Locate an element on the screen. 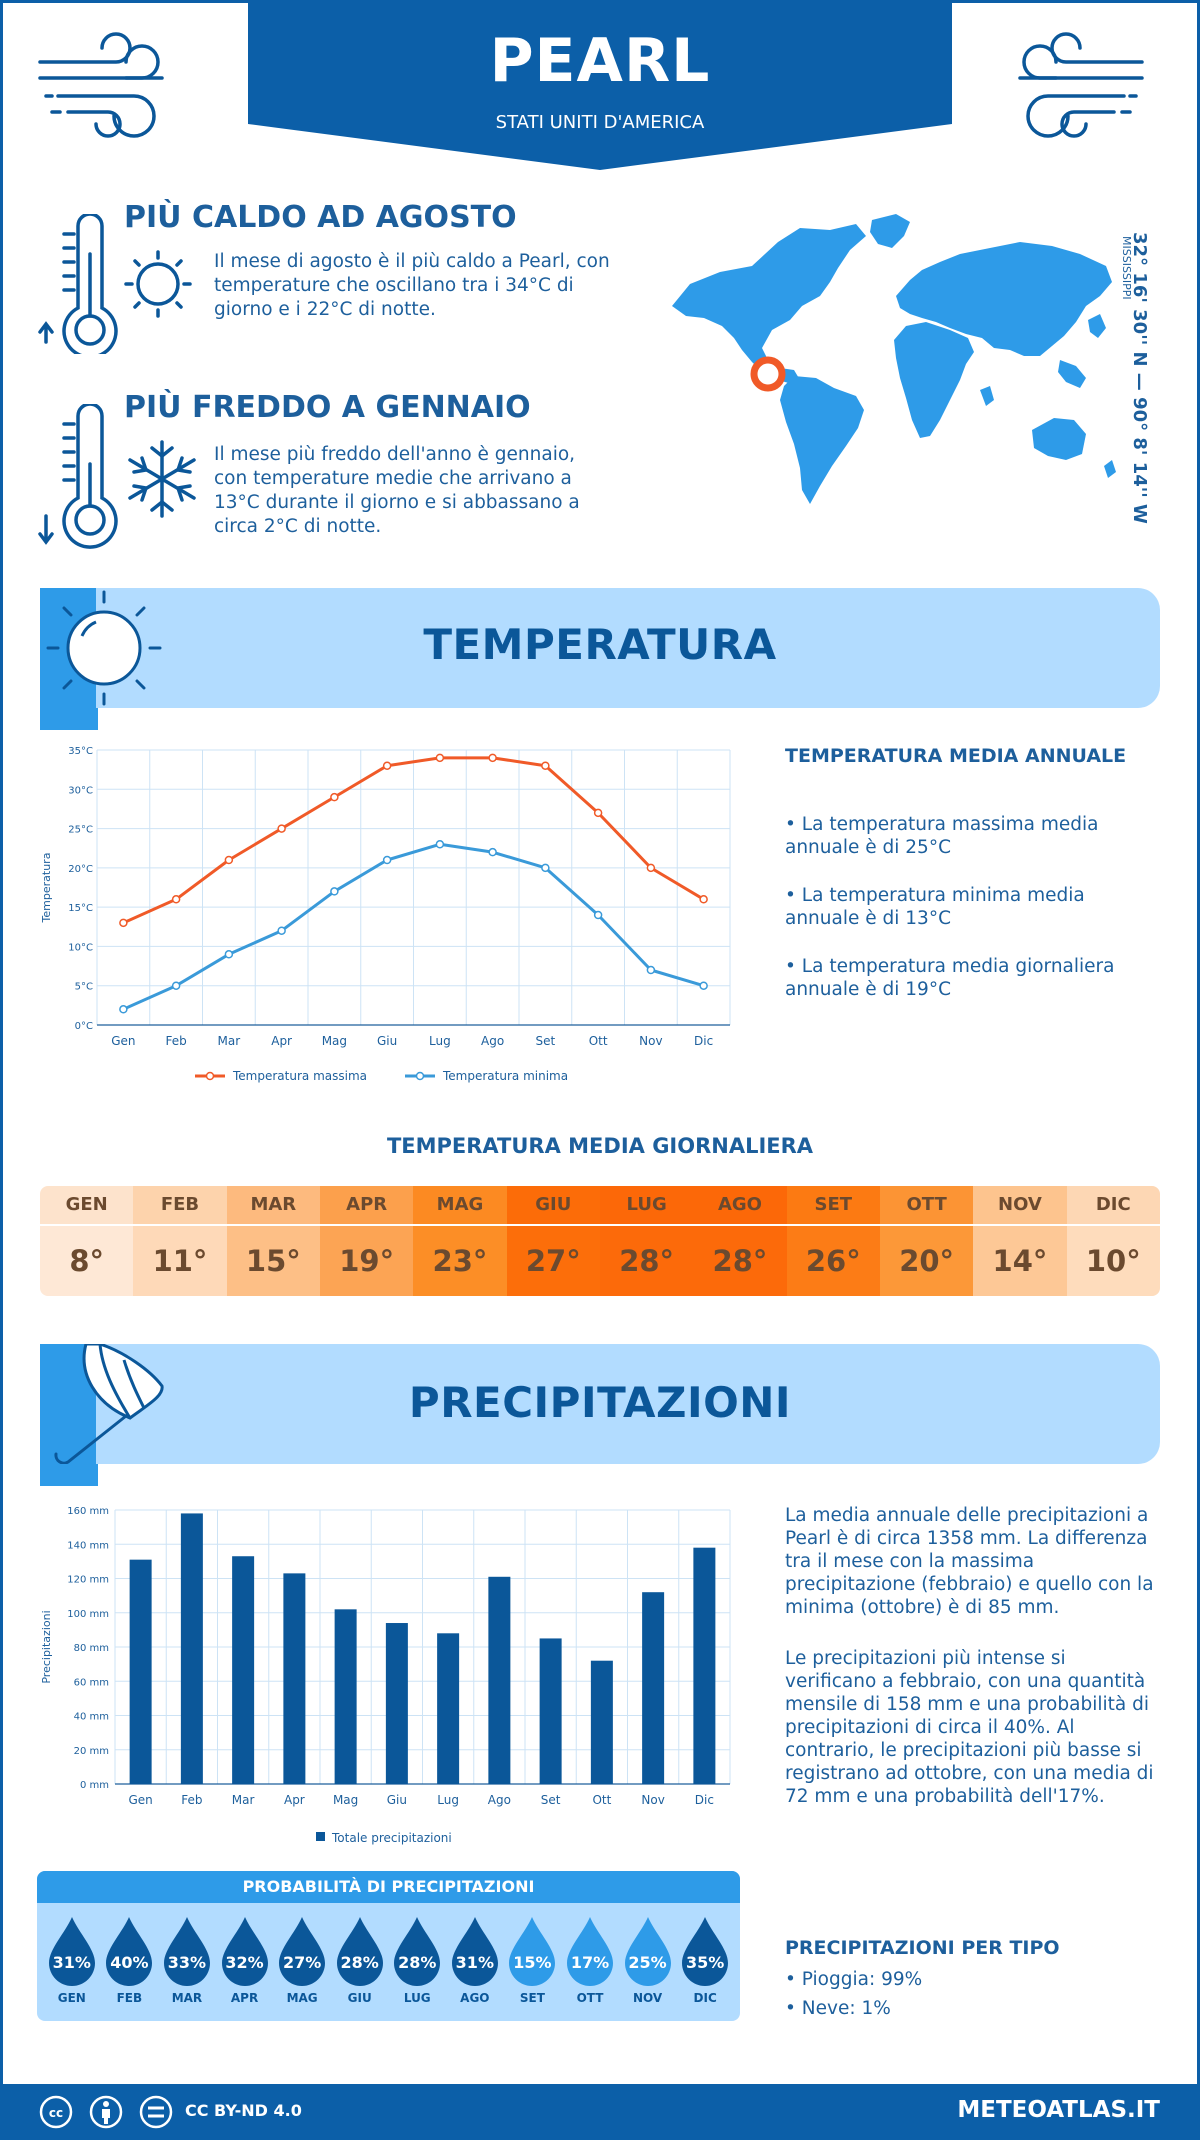 The width and height of the screenshot is (1200, 2140). x-tick-label: Apr is located at coordinates (281, 1041).